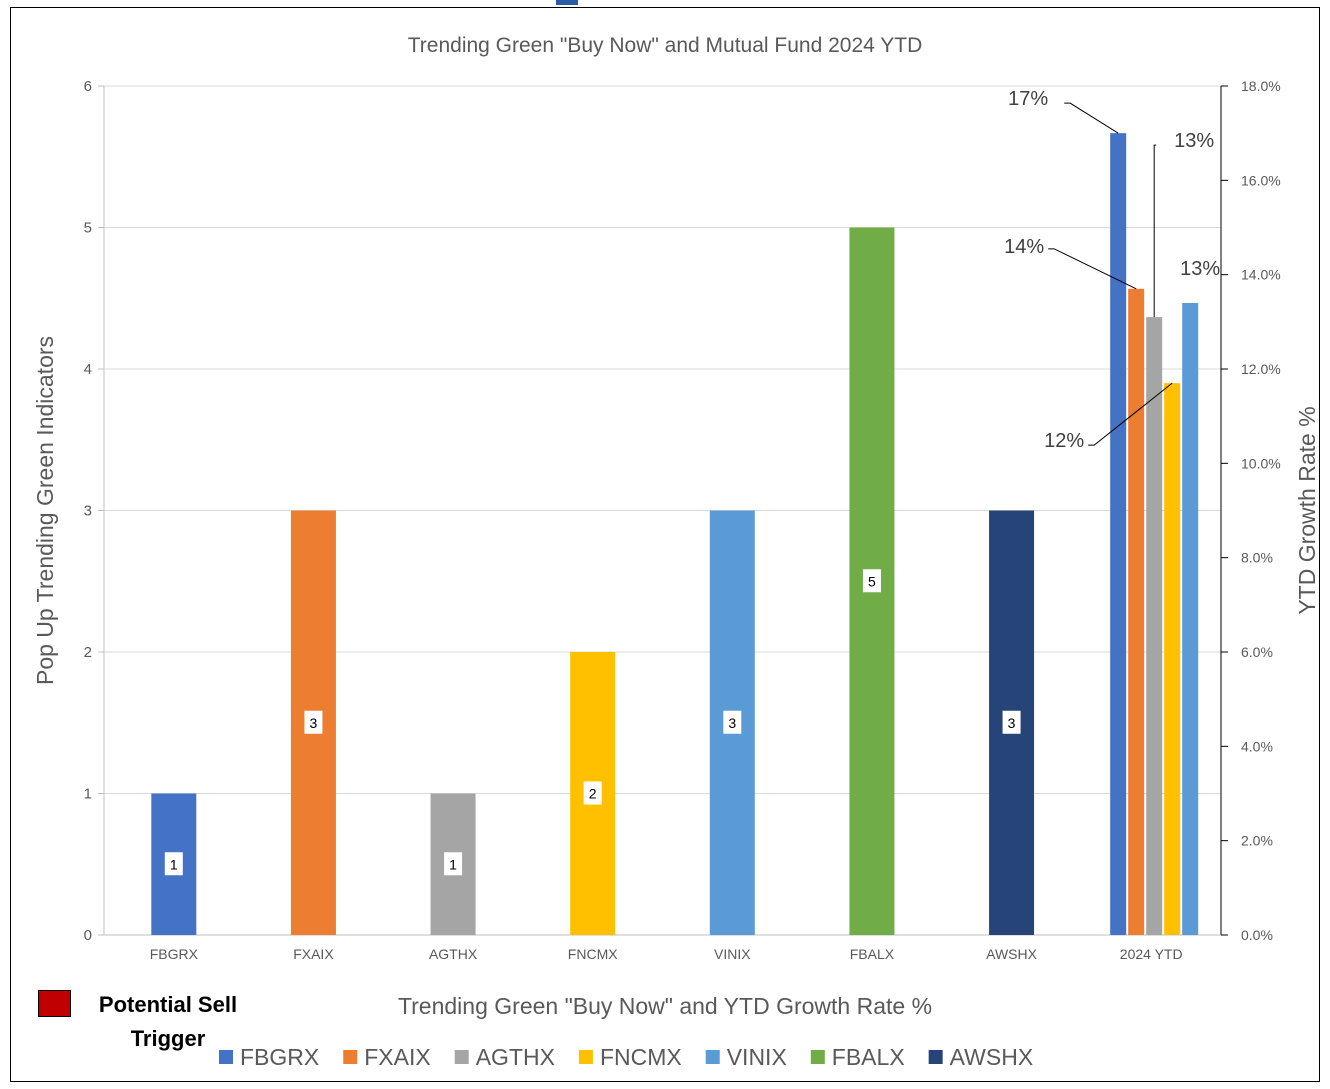 The height and width of the screenshot is (1089, 1330). Describe the element at coordinates (641, 1057) in the screenshot. I see `legend-label: FNCMX` at that location.